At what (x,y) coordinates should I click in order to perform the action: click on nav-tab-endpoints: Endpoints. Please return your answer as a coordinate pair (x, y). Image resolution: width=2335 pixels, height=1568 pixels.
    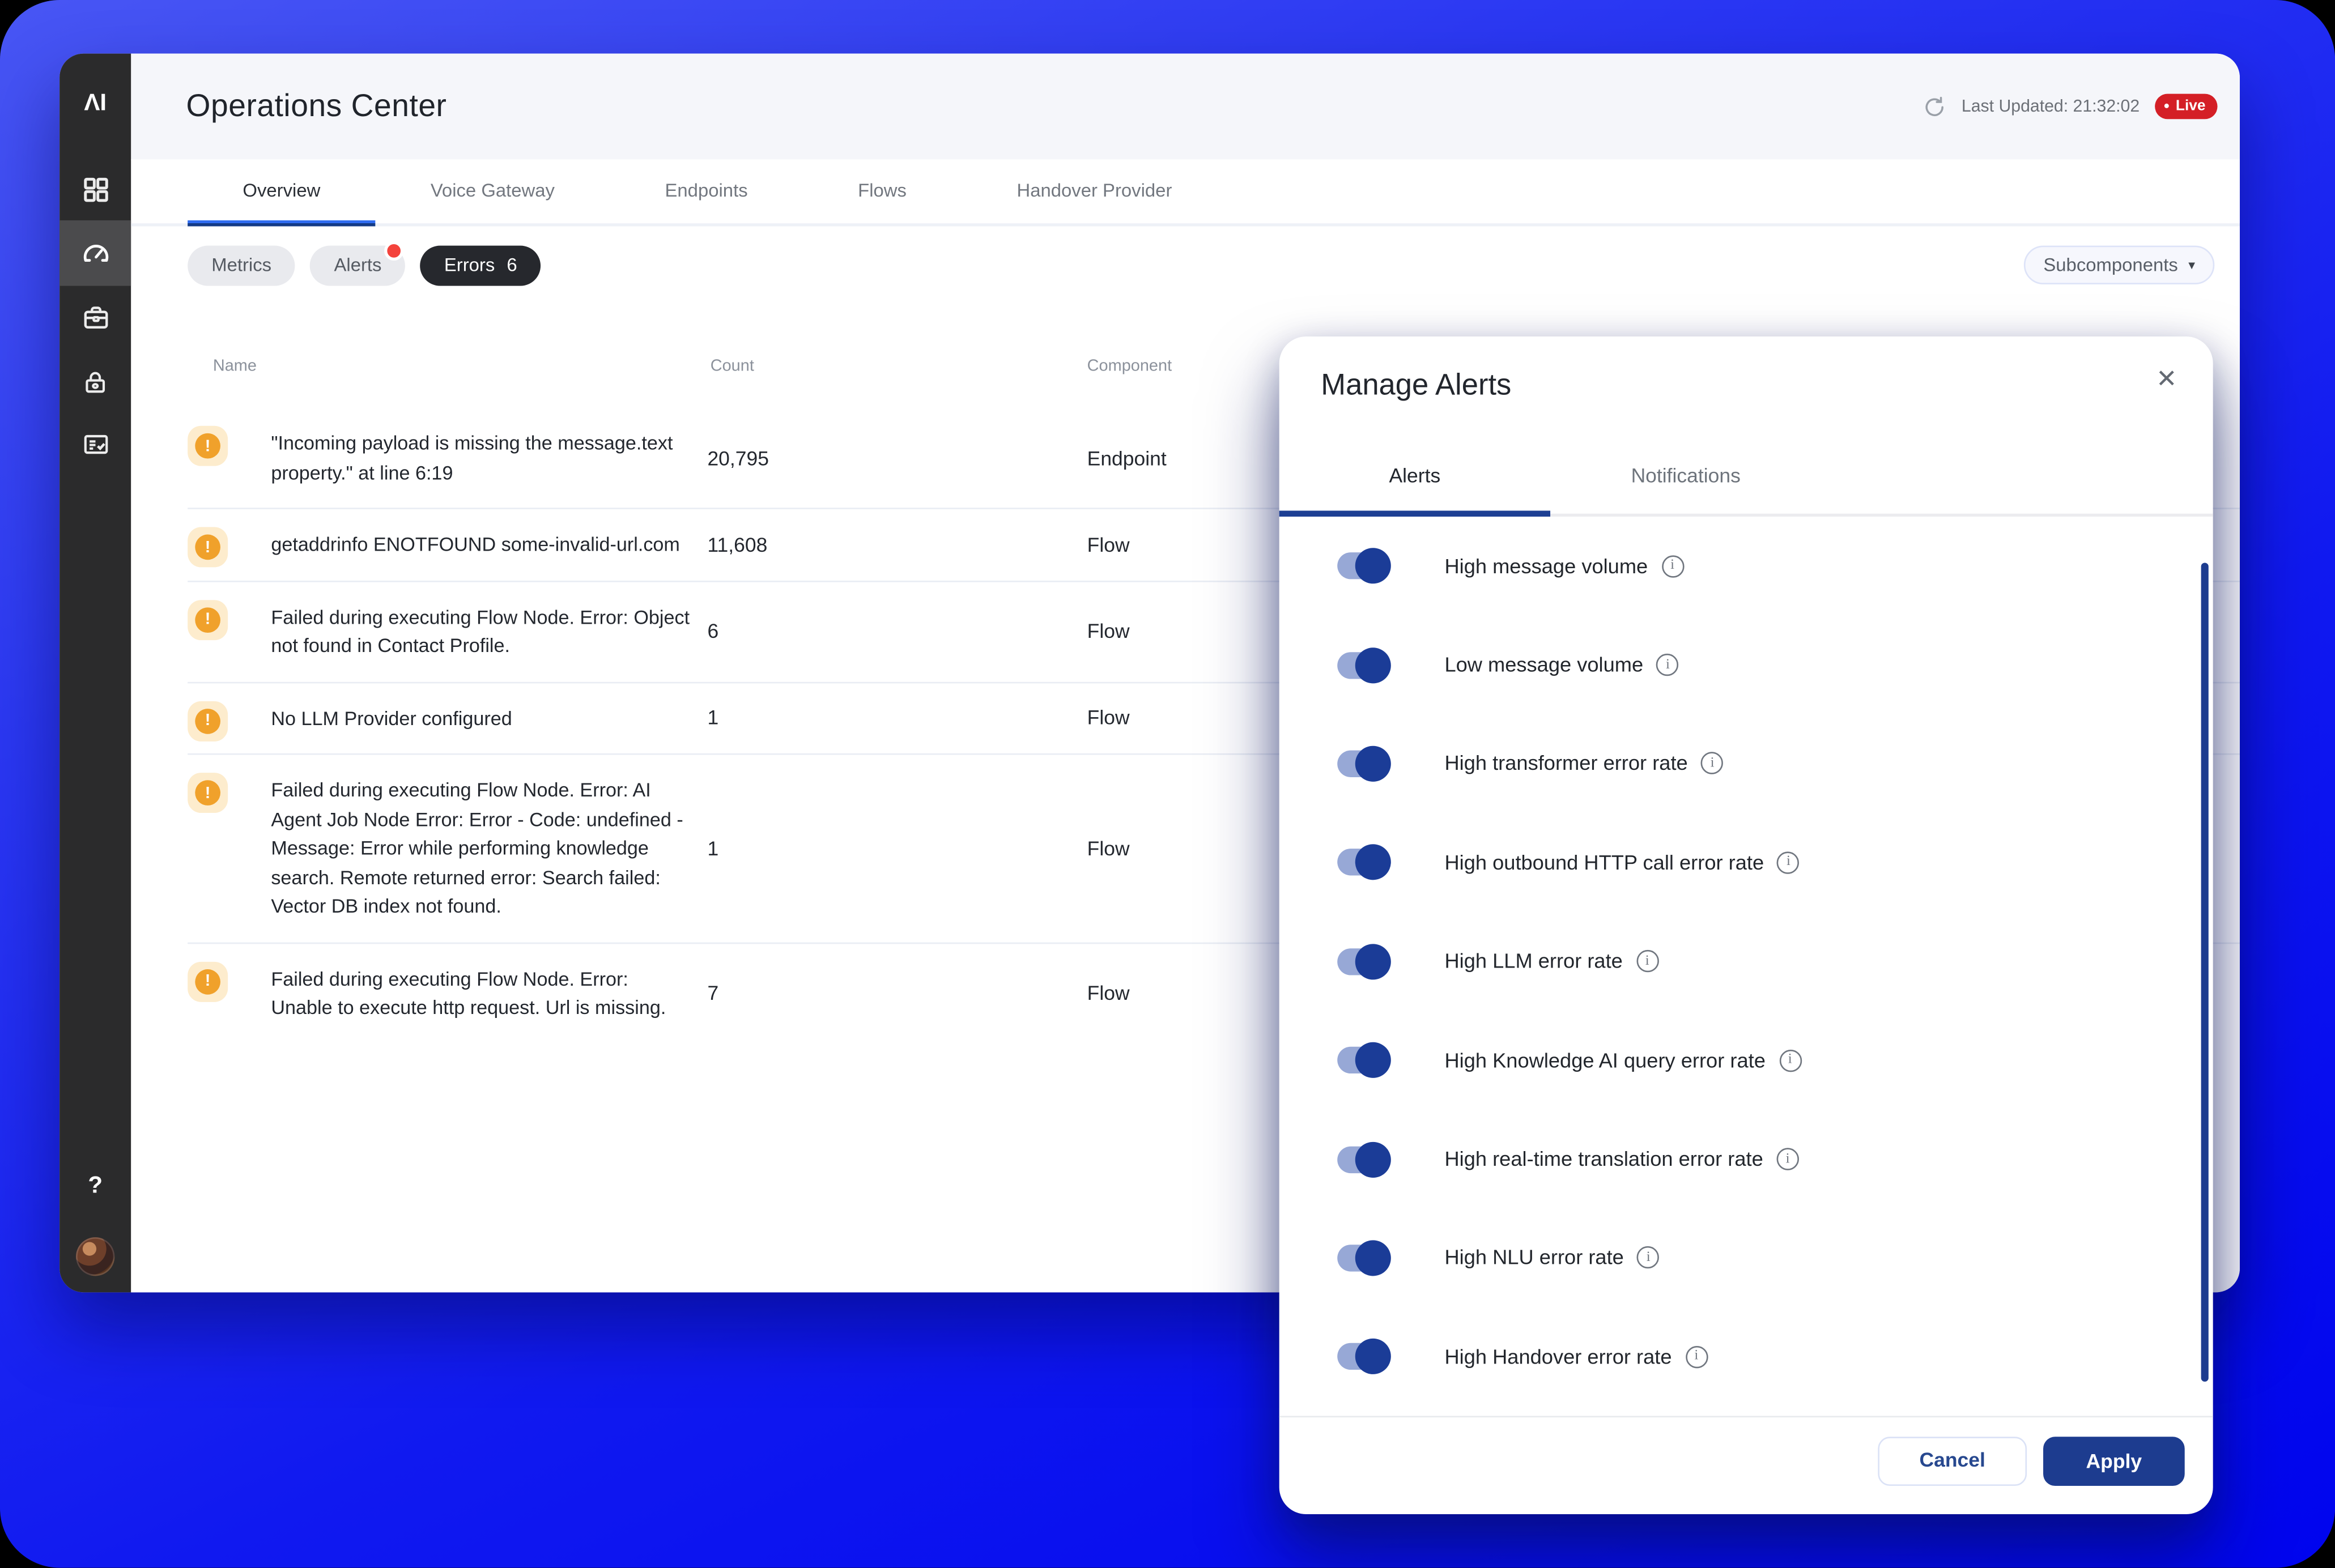
    Looking at the image, I should click on (706, 190).